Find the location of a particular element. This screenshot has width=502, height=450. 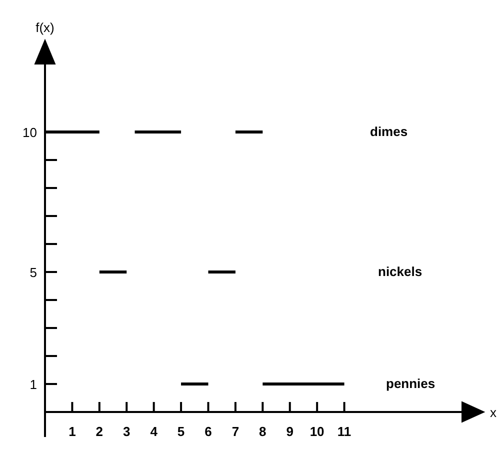

x-axis-title: x is located at coordinates (493, 412).